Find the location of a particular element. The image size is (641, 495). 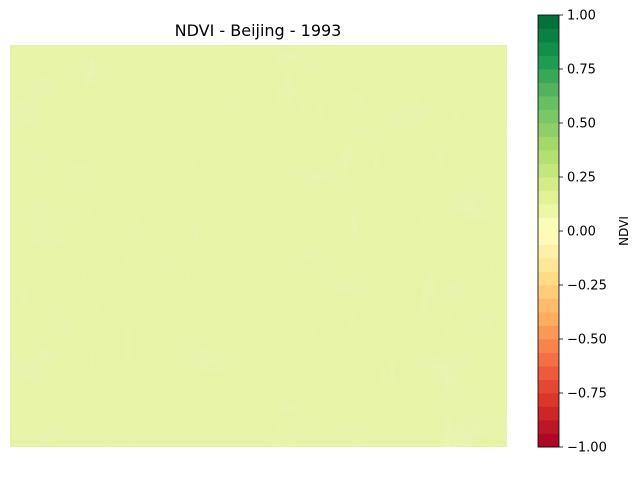

colorbar-ticks: 1.00 0.75 0.50 0.25 0.00 −0.25 −0.50 −0.75 −1.00 is located at coordinates (583, 232).